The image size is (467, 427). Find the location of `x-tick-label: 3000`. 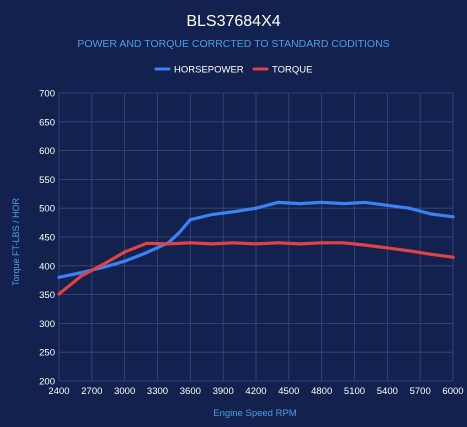

x-tick-label: 3000 is located at coordinates (124, 391).